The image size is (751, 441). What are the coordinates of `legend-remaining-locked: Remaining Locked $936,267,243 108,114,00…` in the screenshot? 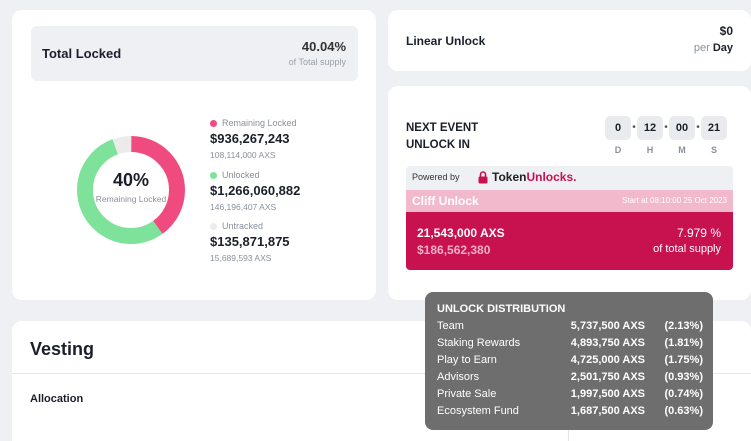 It's located at (253, 139).